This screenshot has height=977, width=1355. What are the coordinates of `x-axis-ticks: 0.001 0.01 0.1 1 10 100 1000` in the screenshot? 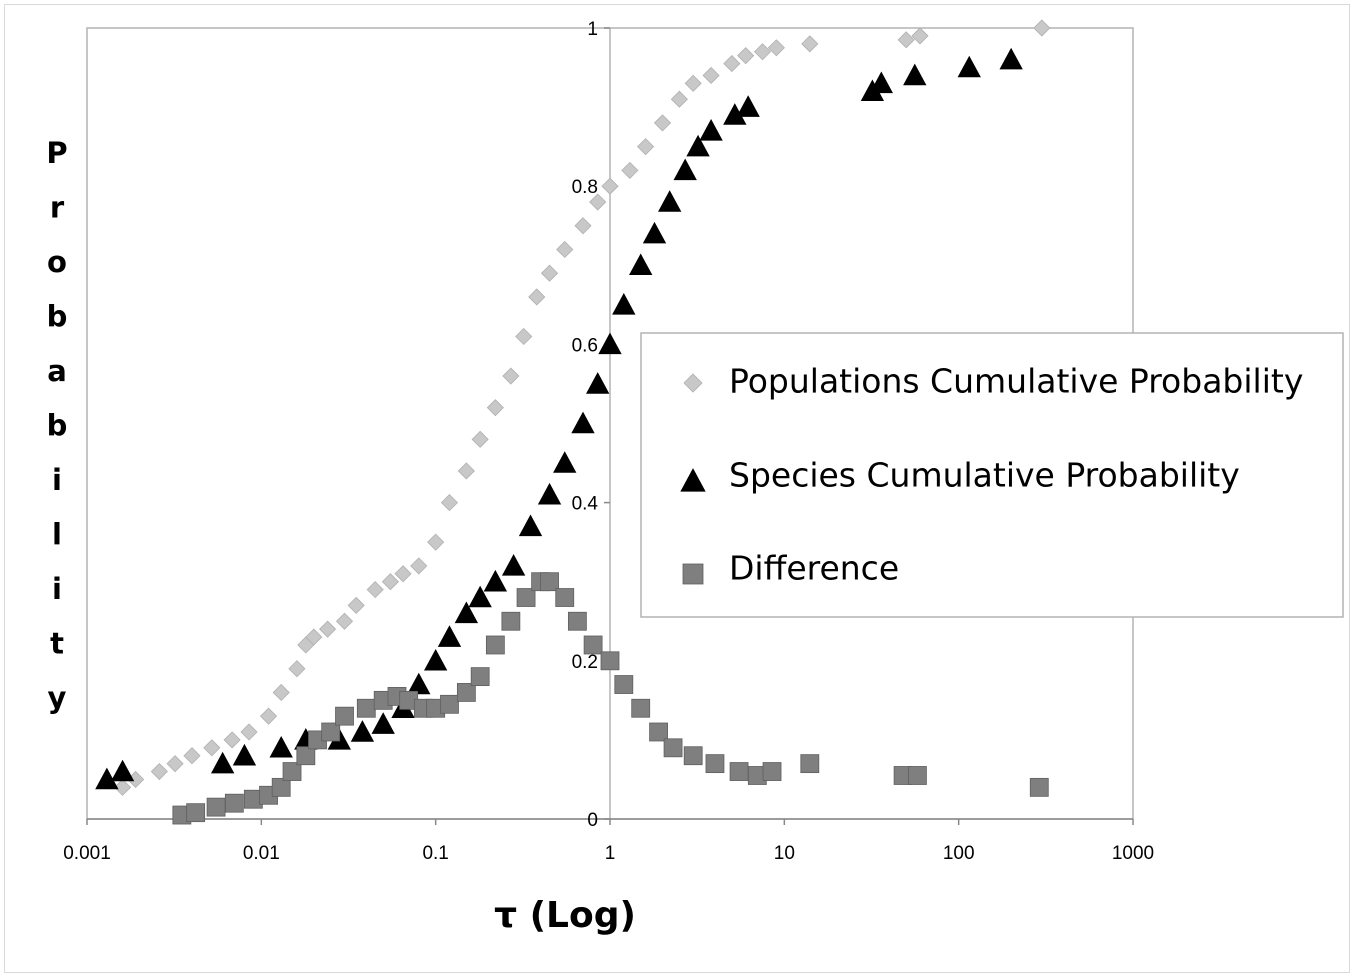 It's located at (608, 841).